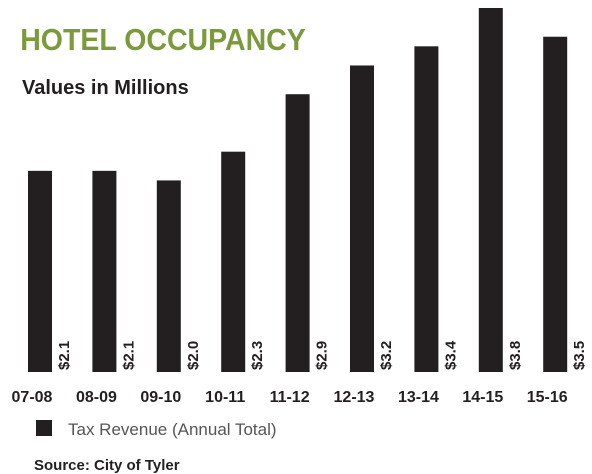 This screenshot has width=592, height=474. I want to click on x-tick-label: 15-16, so click(547, 397).